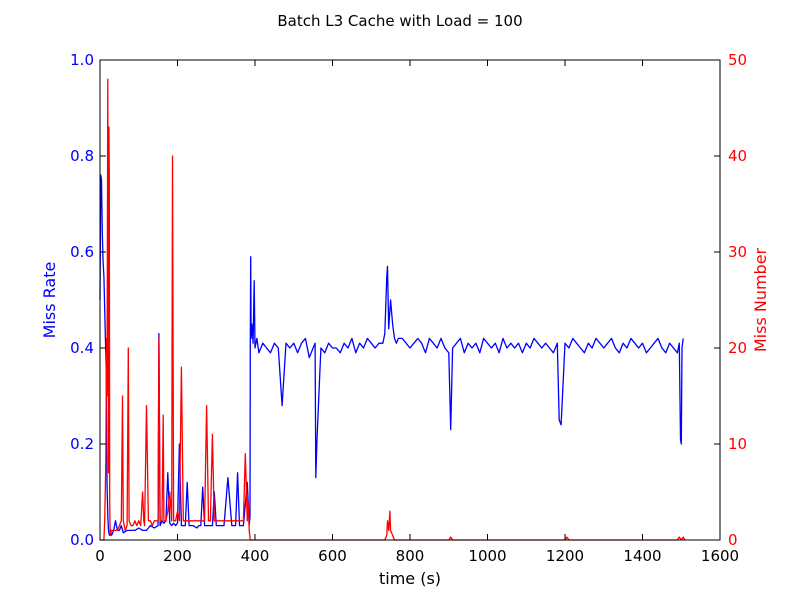 The height and width of the screenshot is (600, 800). I want to click on right-tick-label: 50, so click(737, 60).